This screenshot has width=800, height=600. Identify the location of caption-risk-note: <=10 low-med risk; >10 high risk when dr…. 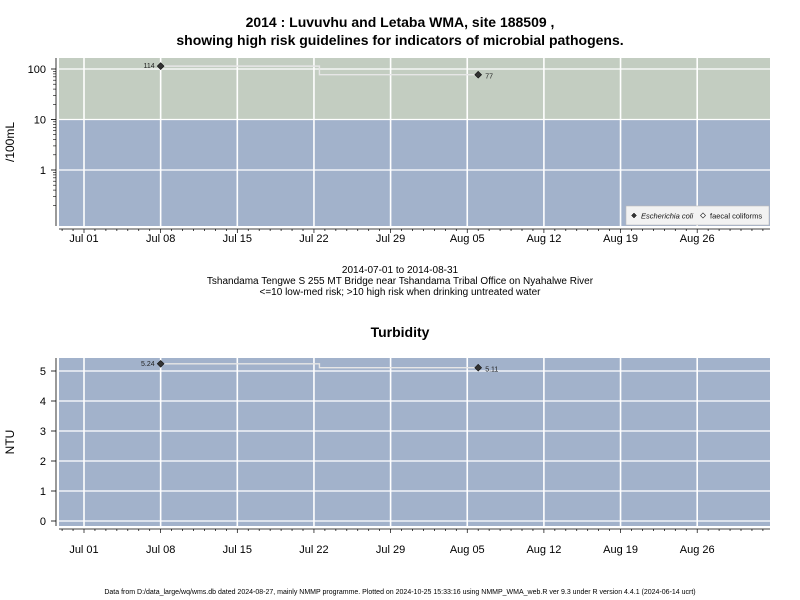
(400, 292).